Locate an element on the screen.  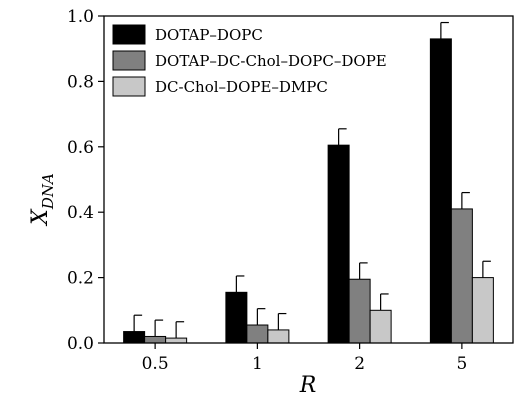
y-axis-label: XDNA is located at coordinates (42, 200).